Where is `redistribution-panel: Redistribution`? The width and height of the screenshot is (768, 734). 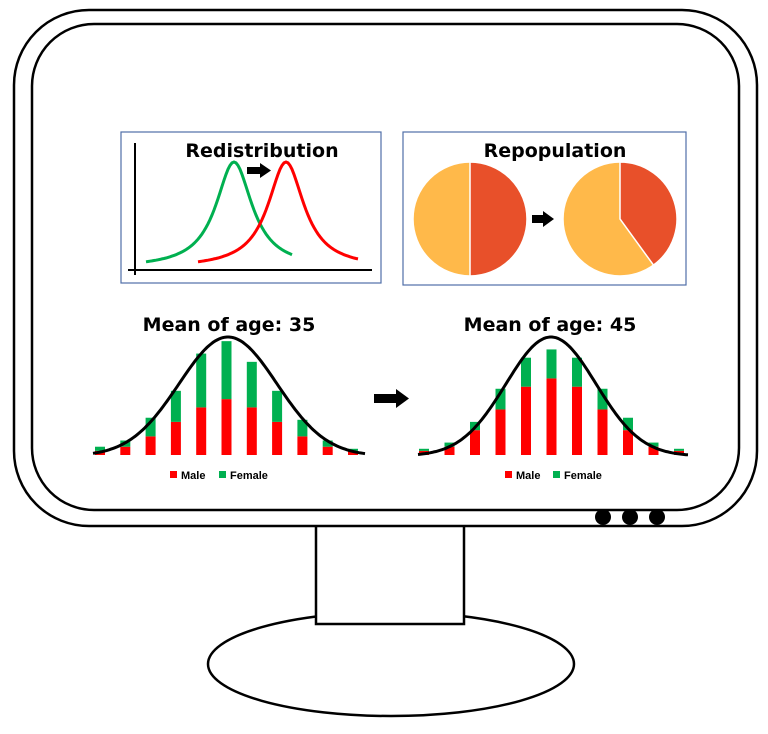
redistribution-panel: Redistribution is located at coordinates (251, 207).